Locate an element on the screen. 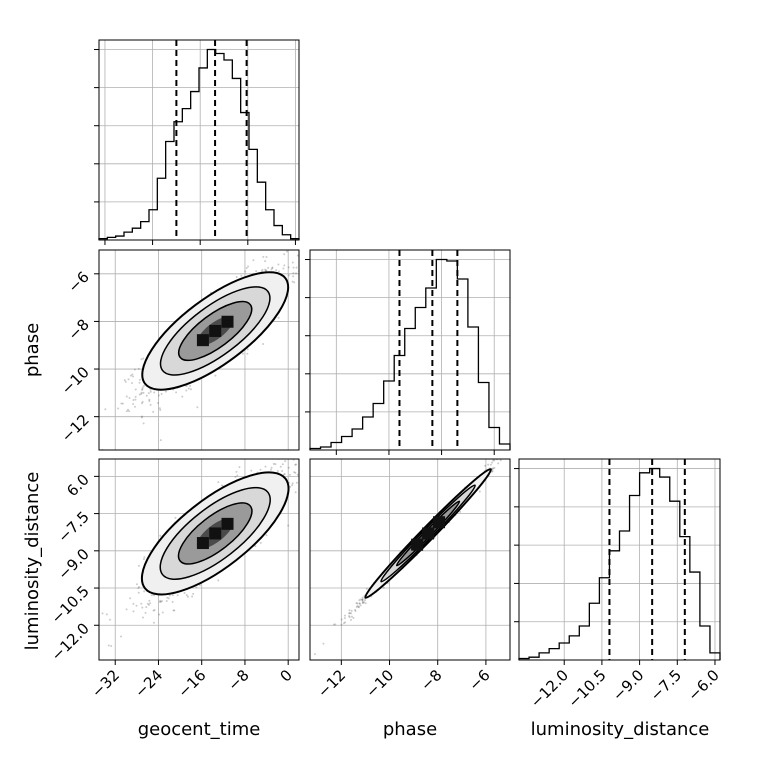 The width and height of the screenshot is (760, 760). x-tick-label: −32 is located at coordinates (105, 683).